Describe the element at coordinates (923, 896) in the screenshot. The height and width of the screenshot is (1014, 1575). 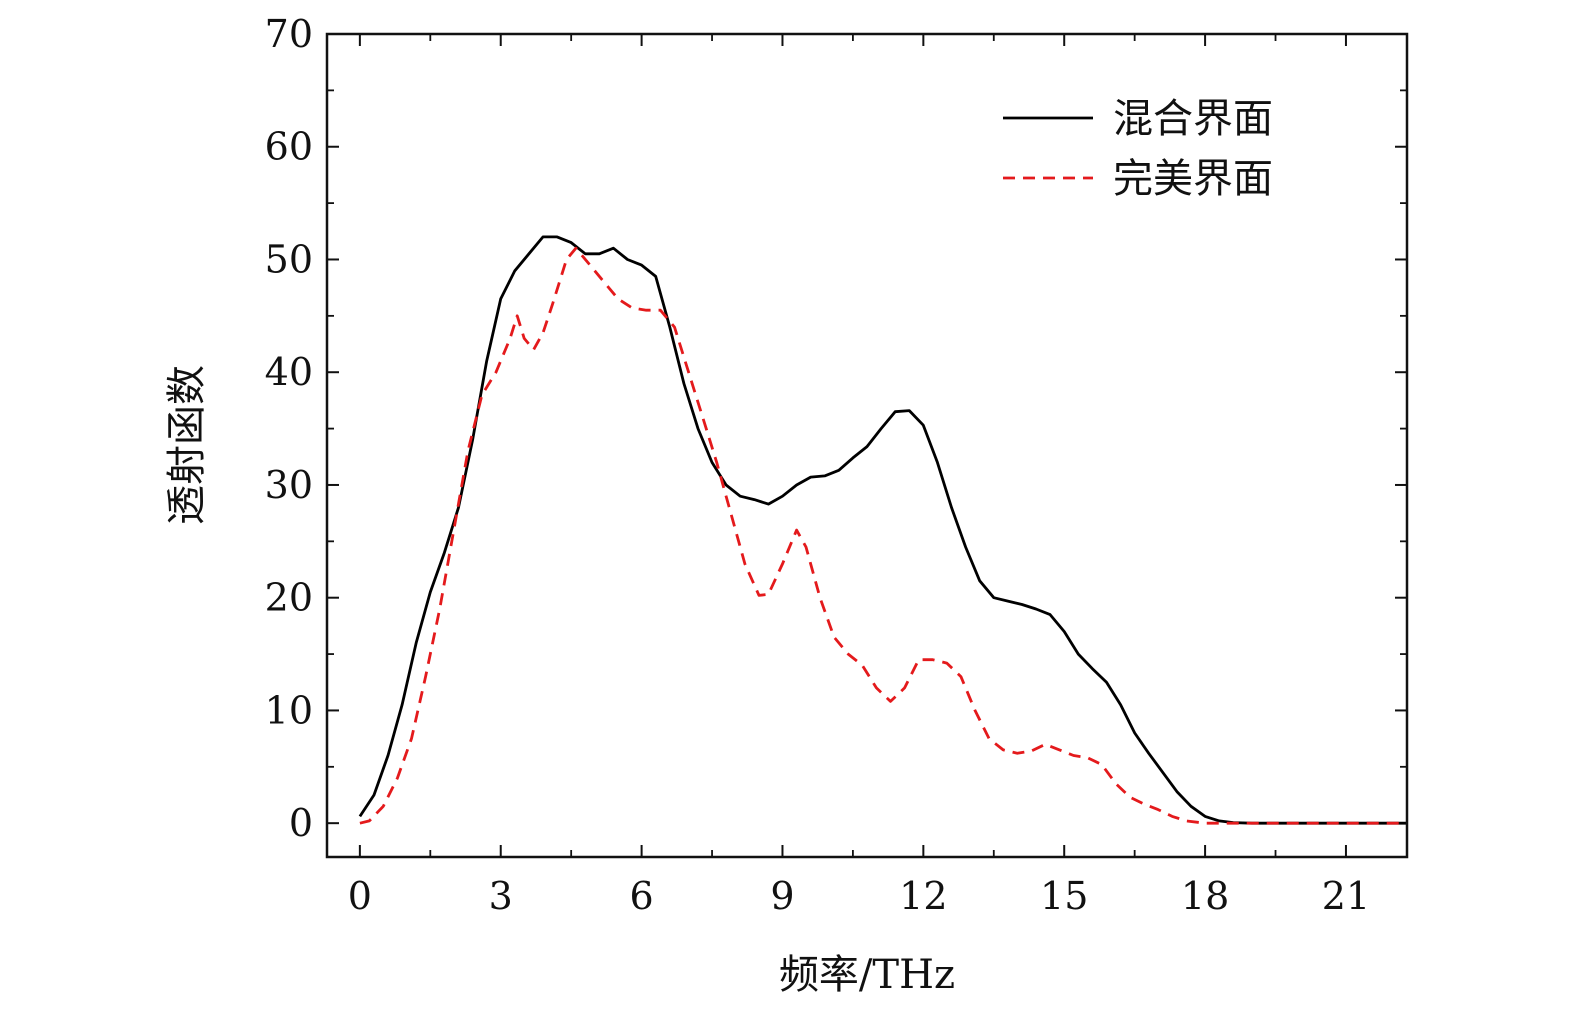
I see `x-tick-label: 12` at that location.